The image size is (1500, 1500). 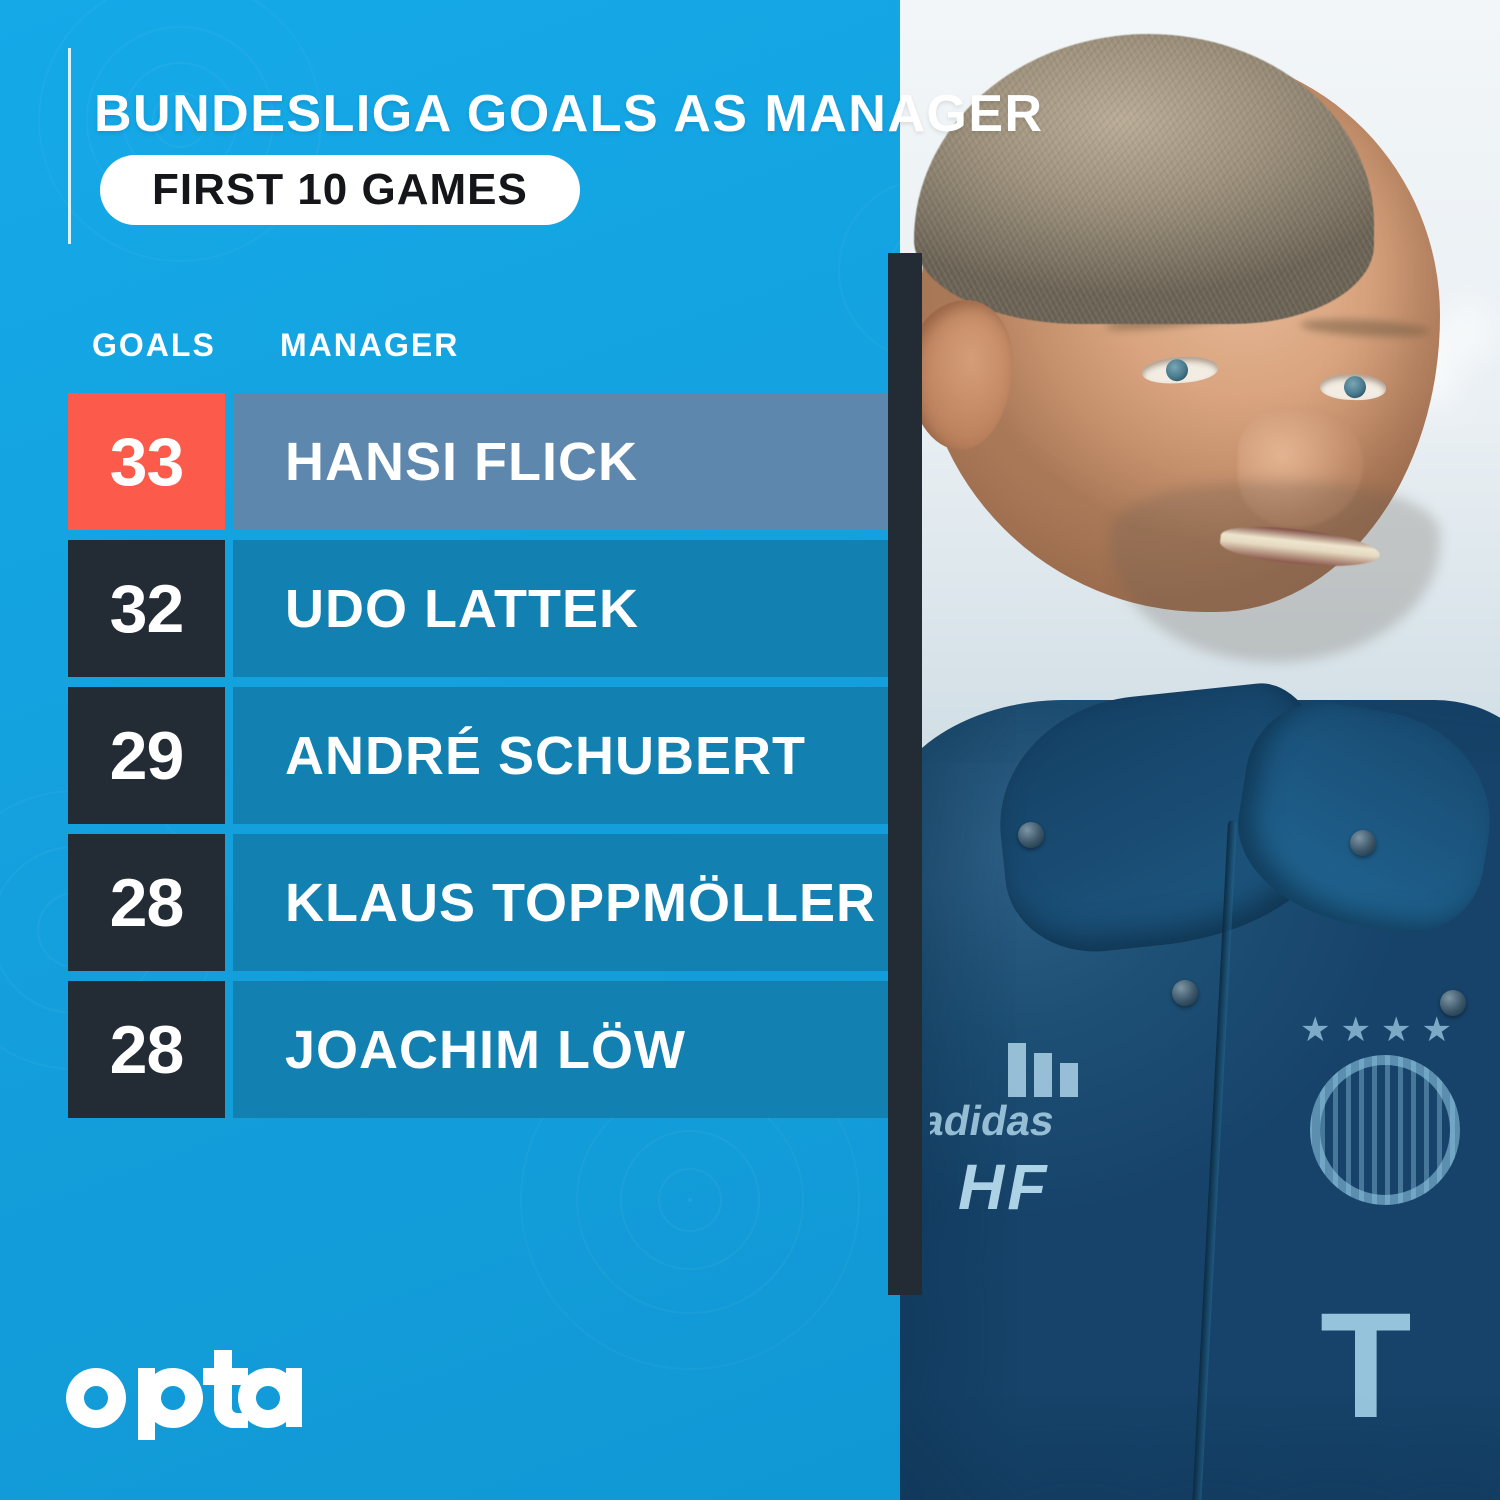 I want to click on goals-cell: 32, so click(x=146, y=608).